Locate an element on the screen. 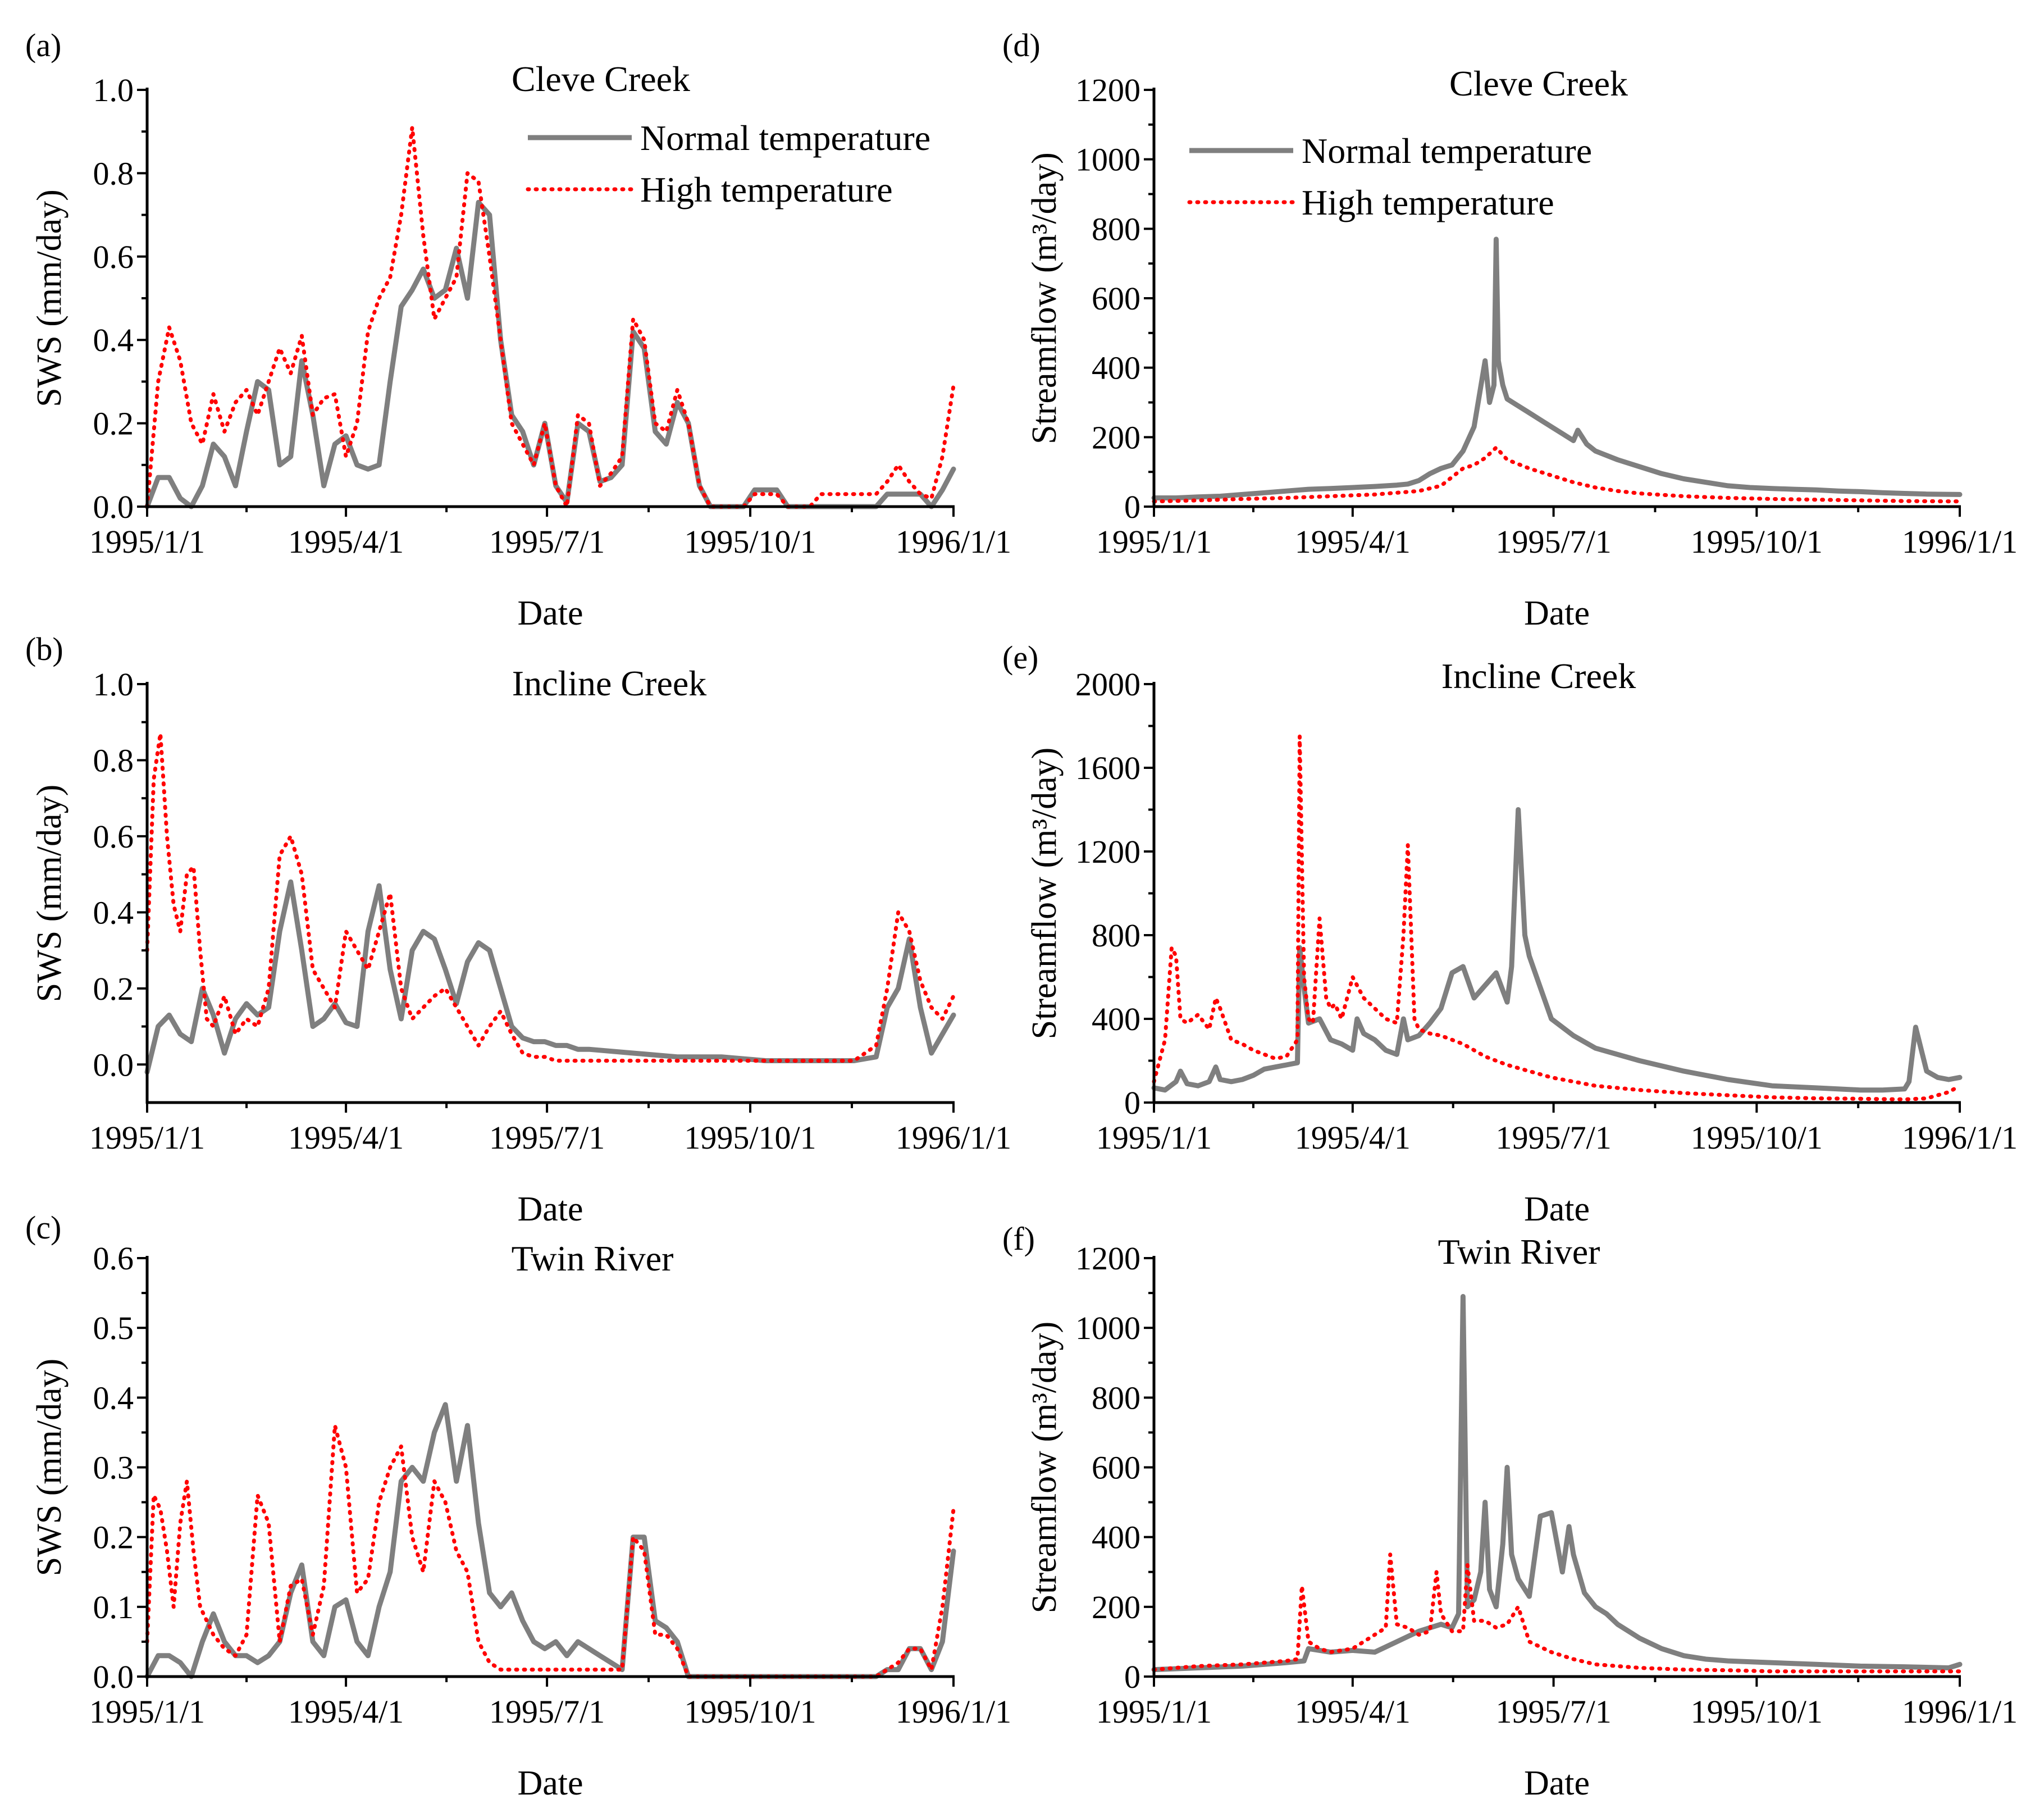  legend-normal-label: Normal temperature is located at coordinates (785, 138).